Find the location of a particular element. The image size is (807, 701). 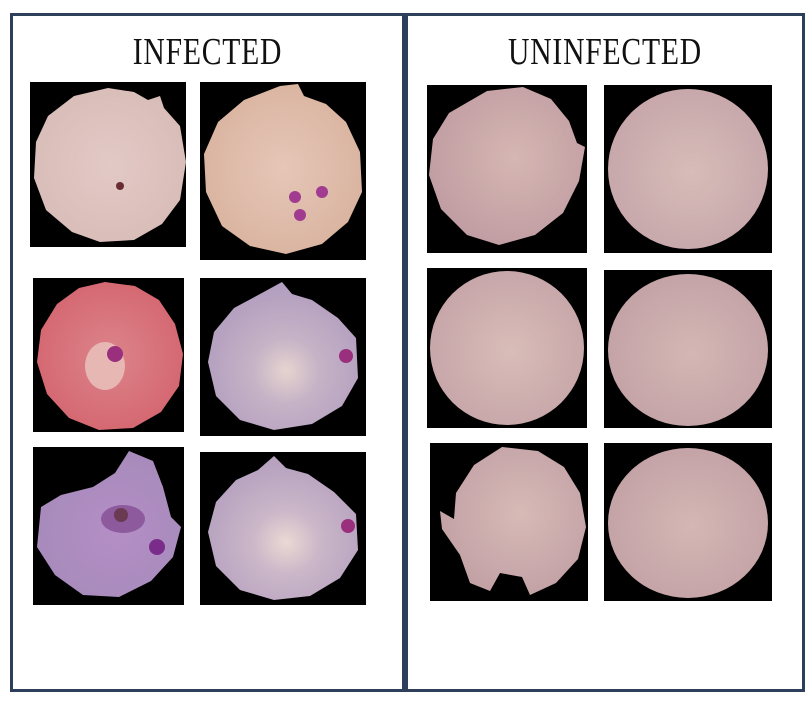

infected-title: INFECTED is located at coordinates (207, 52).